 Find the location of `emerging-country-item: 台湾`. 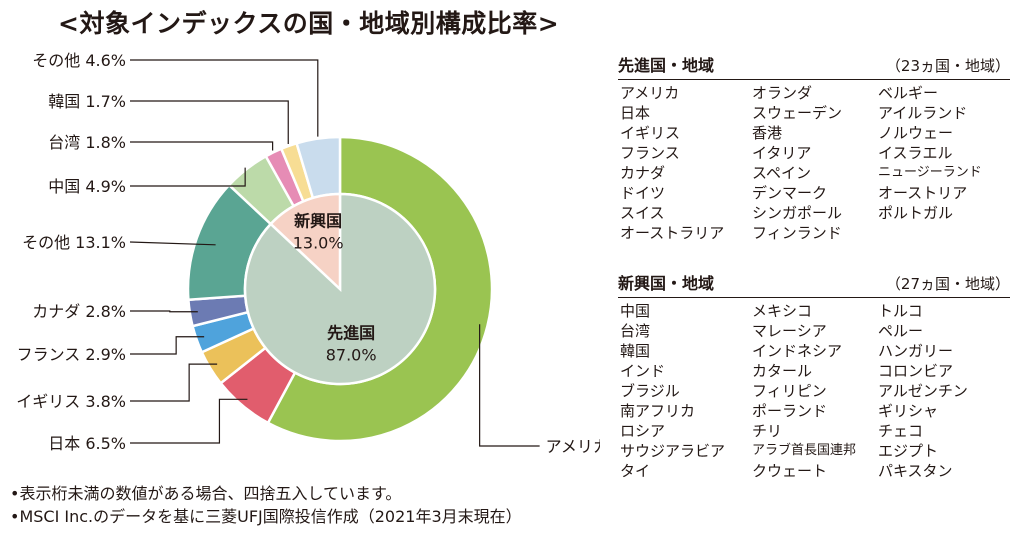

emerging-country-item: 台湾 is located at coordinates (635, 331).